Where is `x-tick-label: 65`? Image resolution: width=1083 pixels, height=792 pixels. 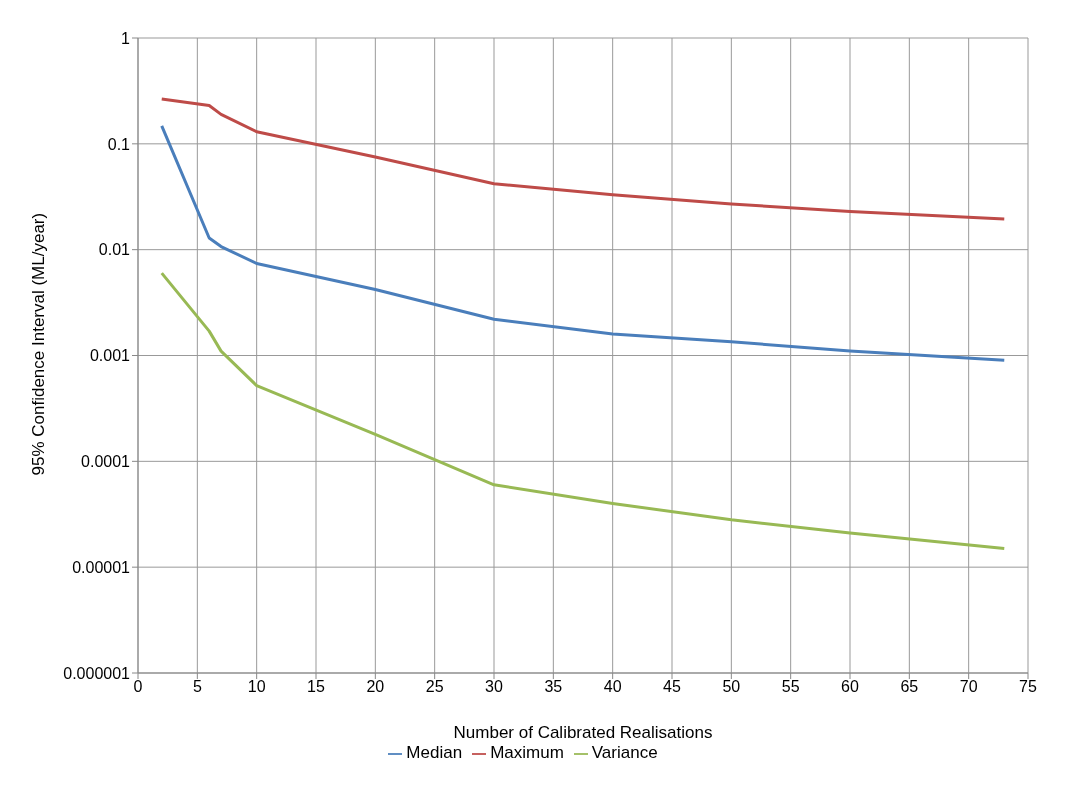 x-tick-label: 65 is located at coordinates (909, 687).